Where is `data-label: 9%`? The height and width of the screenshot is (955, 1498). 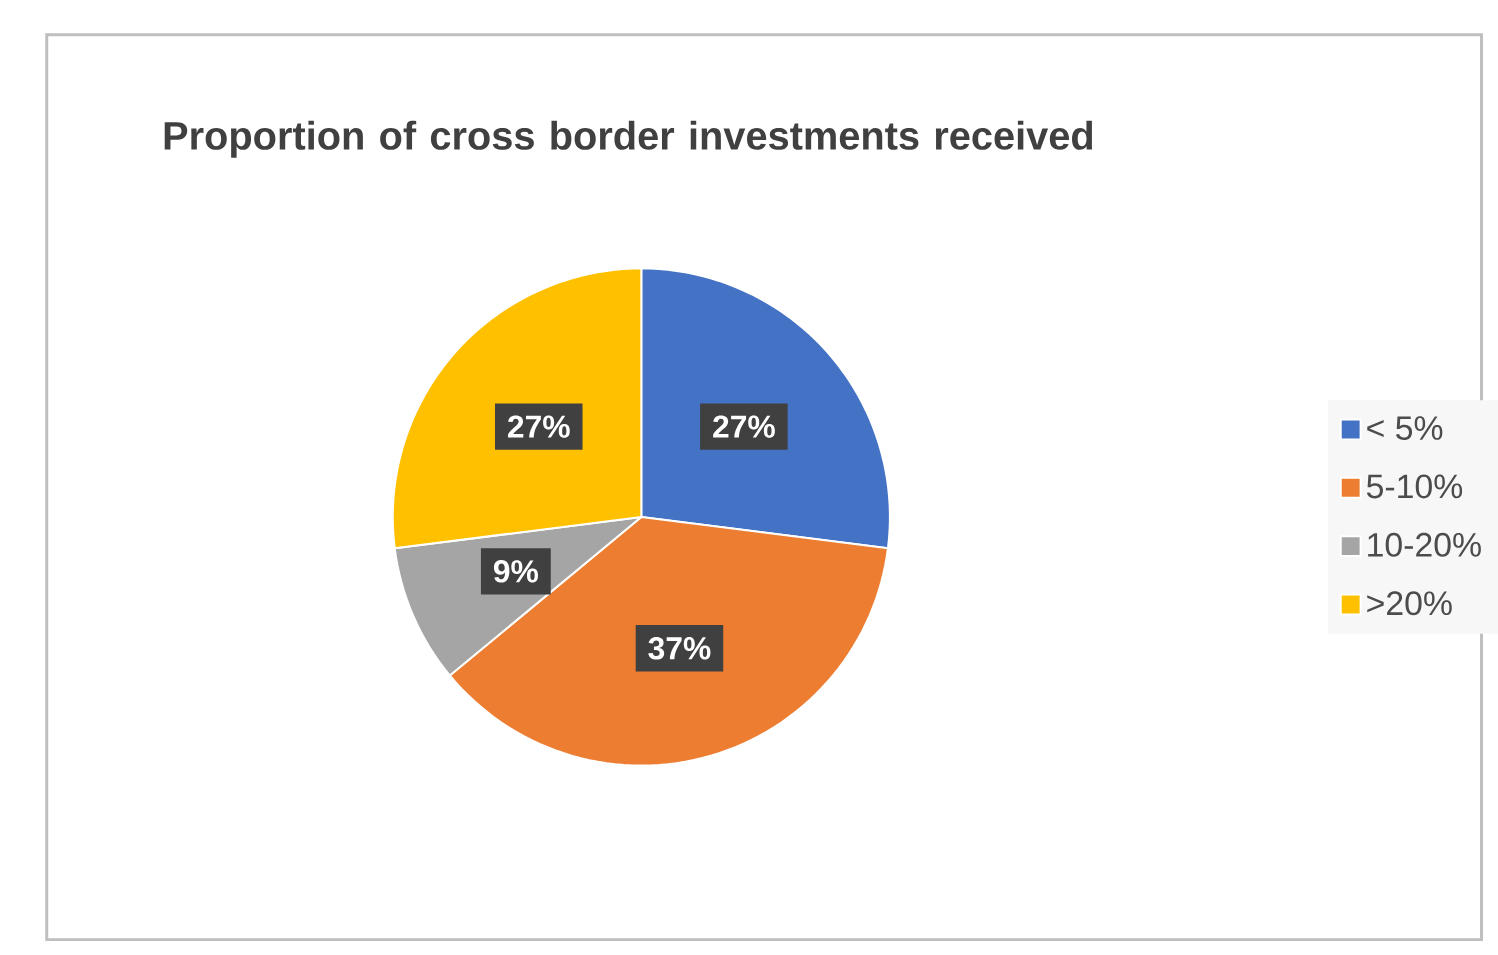 data-label: 9% is located at coordinates (515, 571).